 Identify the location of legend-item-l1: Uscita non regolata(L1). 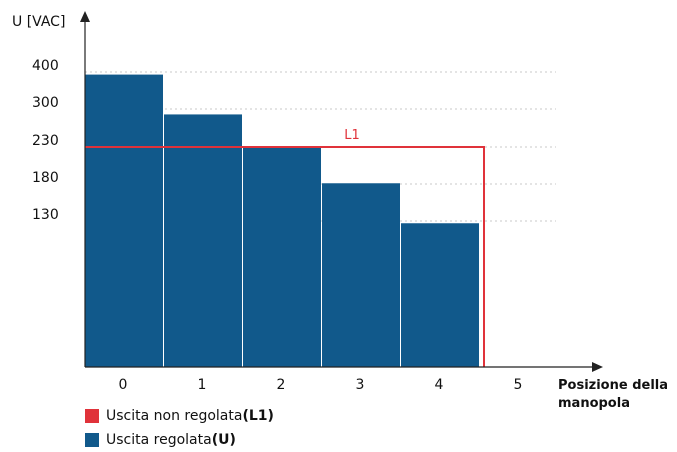
(179, 416).